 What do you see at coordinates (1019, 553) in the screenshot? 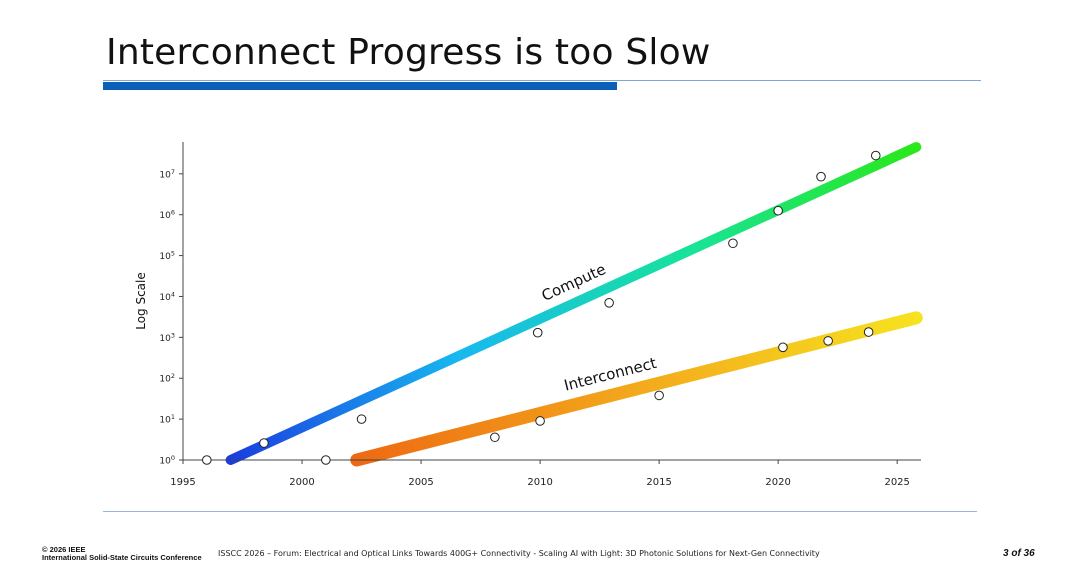
I see `page-number: 3 of 36` at bounding box center [1019, 553].